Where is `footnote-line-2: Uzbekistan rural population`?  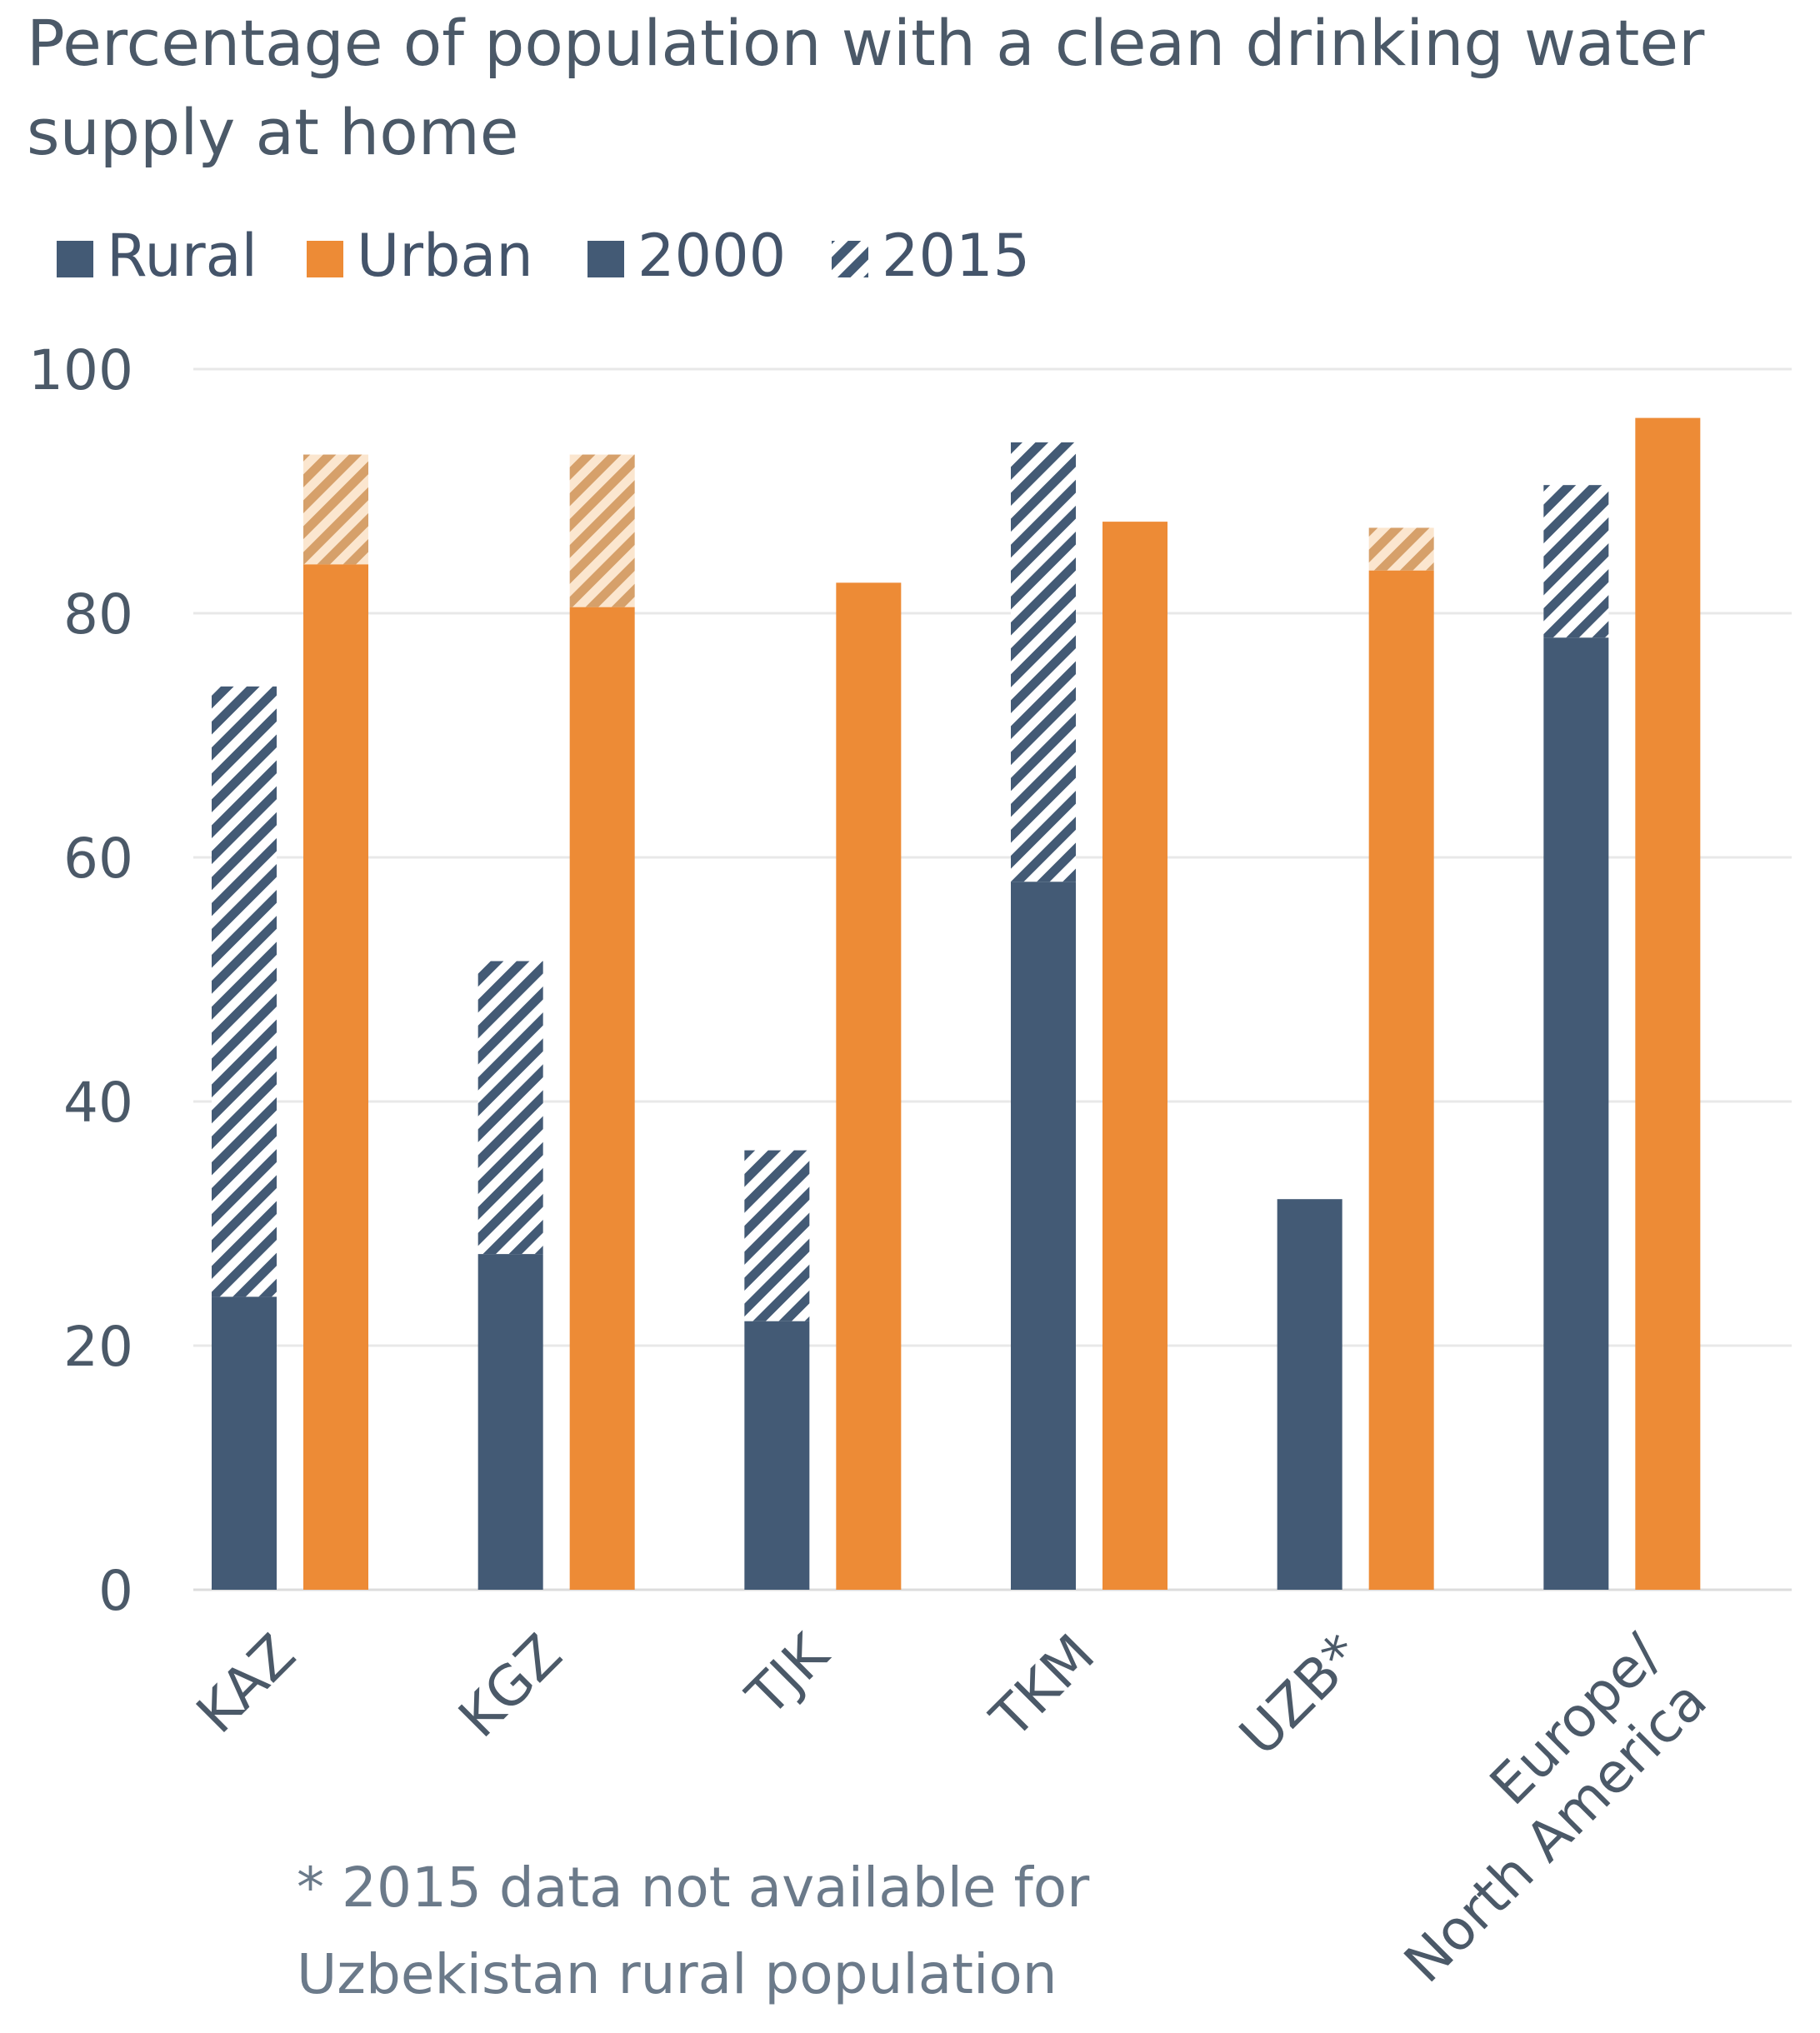 footnote-line-2: Uzbekistan rural population is located at coordinates (677, 1974).